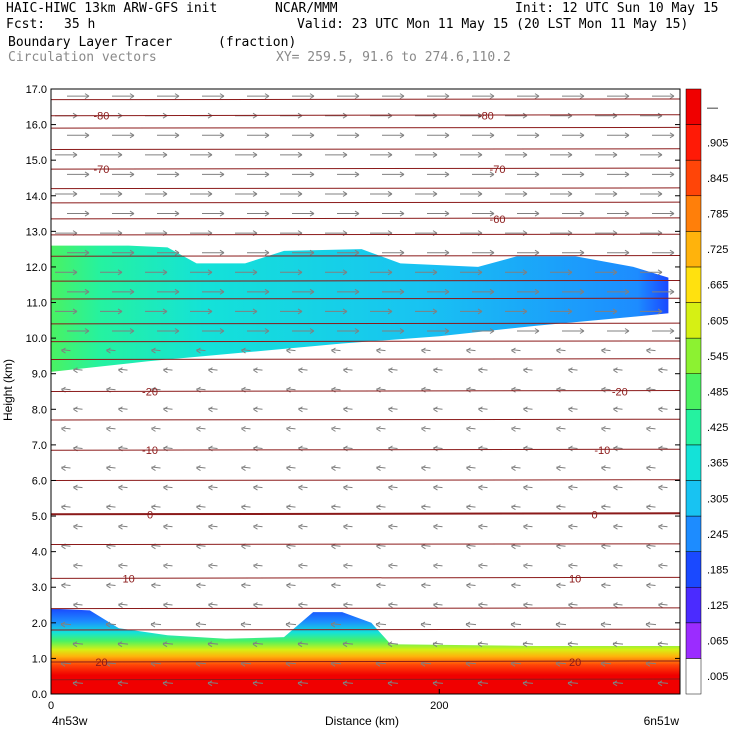 This screenshot has height=740, width=740. I want to click on x-tick-label: 0, so click(51, 706).